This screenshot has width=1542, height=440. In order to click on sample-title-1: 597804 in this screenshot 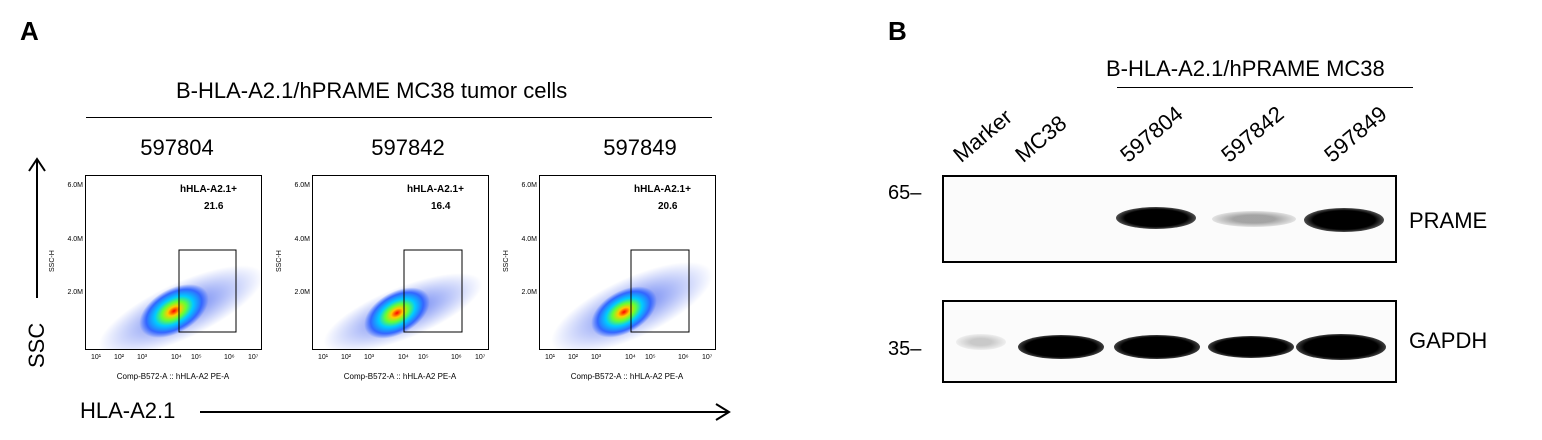, I will do `click(177, 147)`.